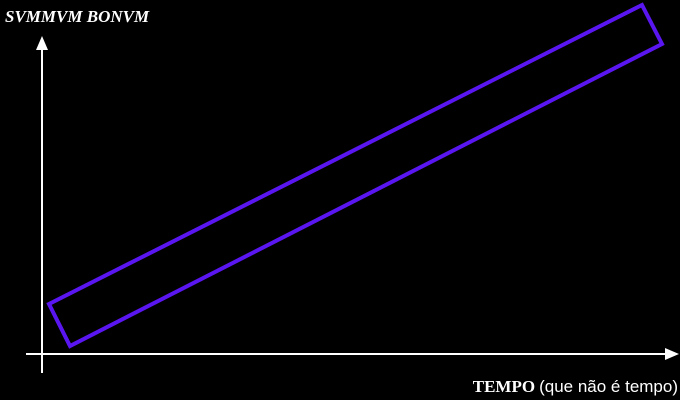 The height and width of the screenshot is (400, 680). I want to click on y-axis-arrow, so click(42, 43).